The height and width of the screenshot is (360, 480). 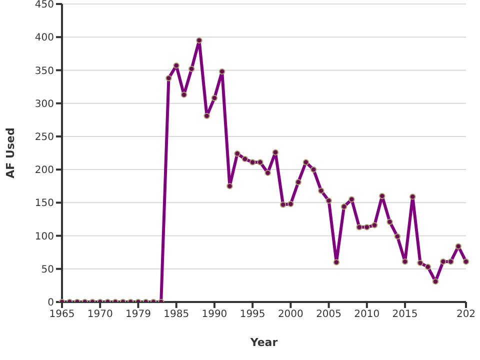 What do you see at coordinates (47, 270) in the screenshot?
I see `y-tick-label: 50` at bounding box center [47, 270].